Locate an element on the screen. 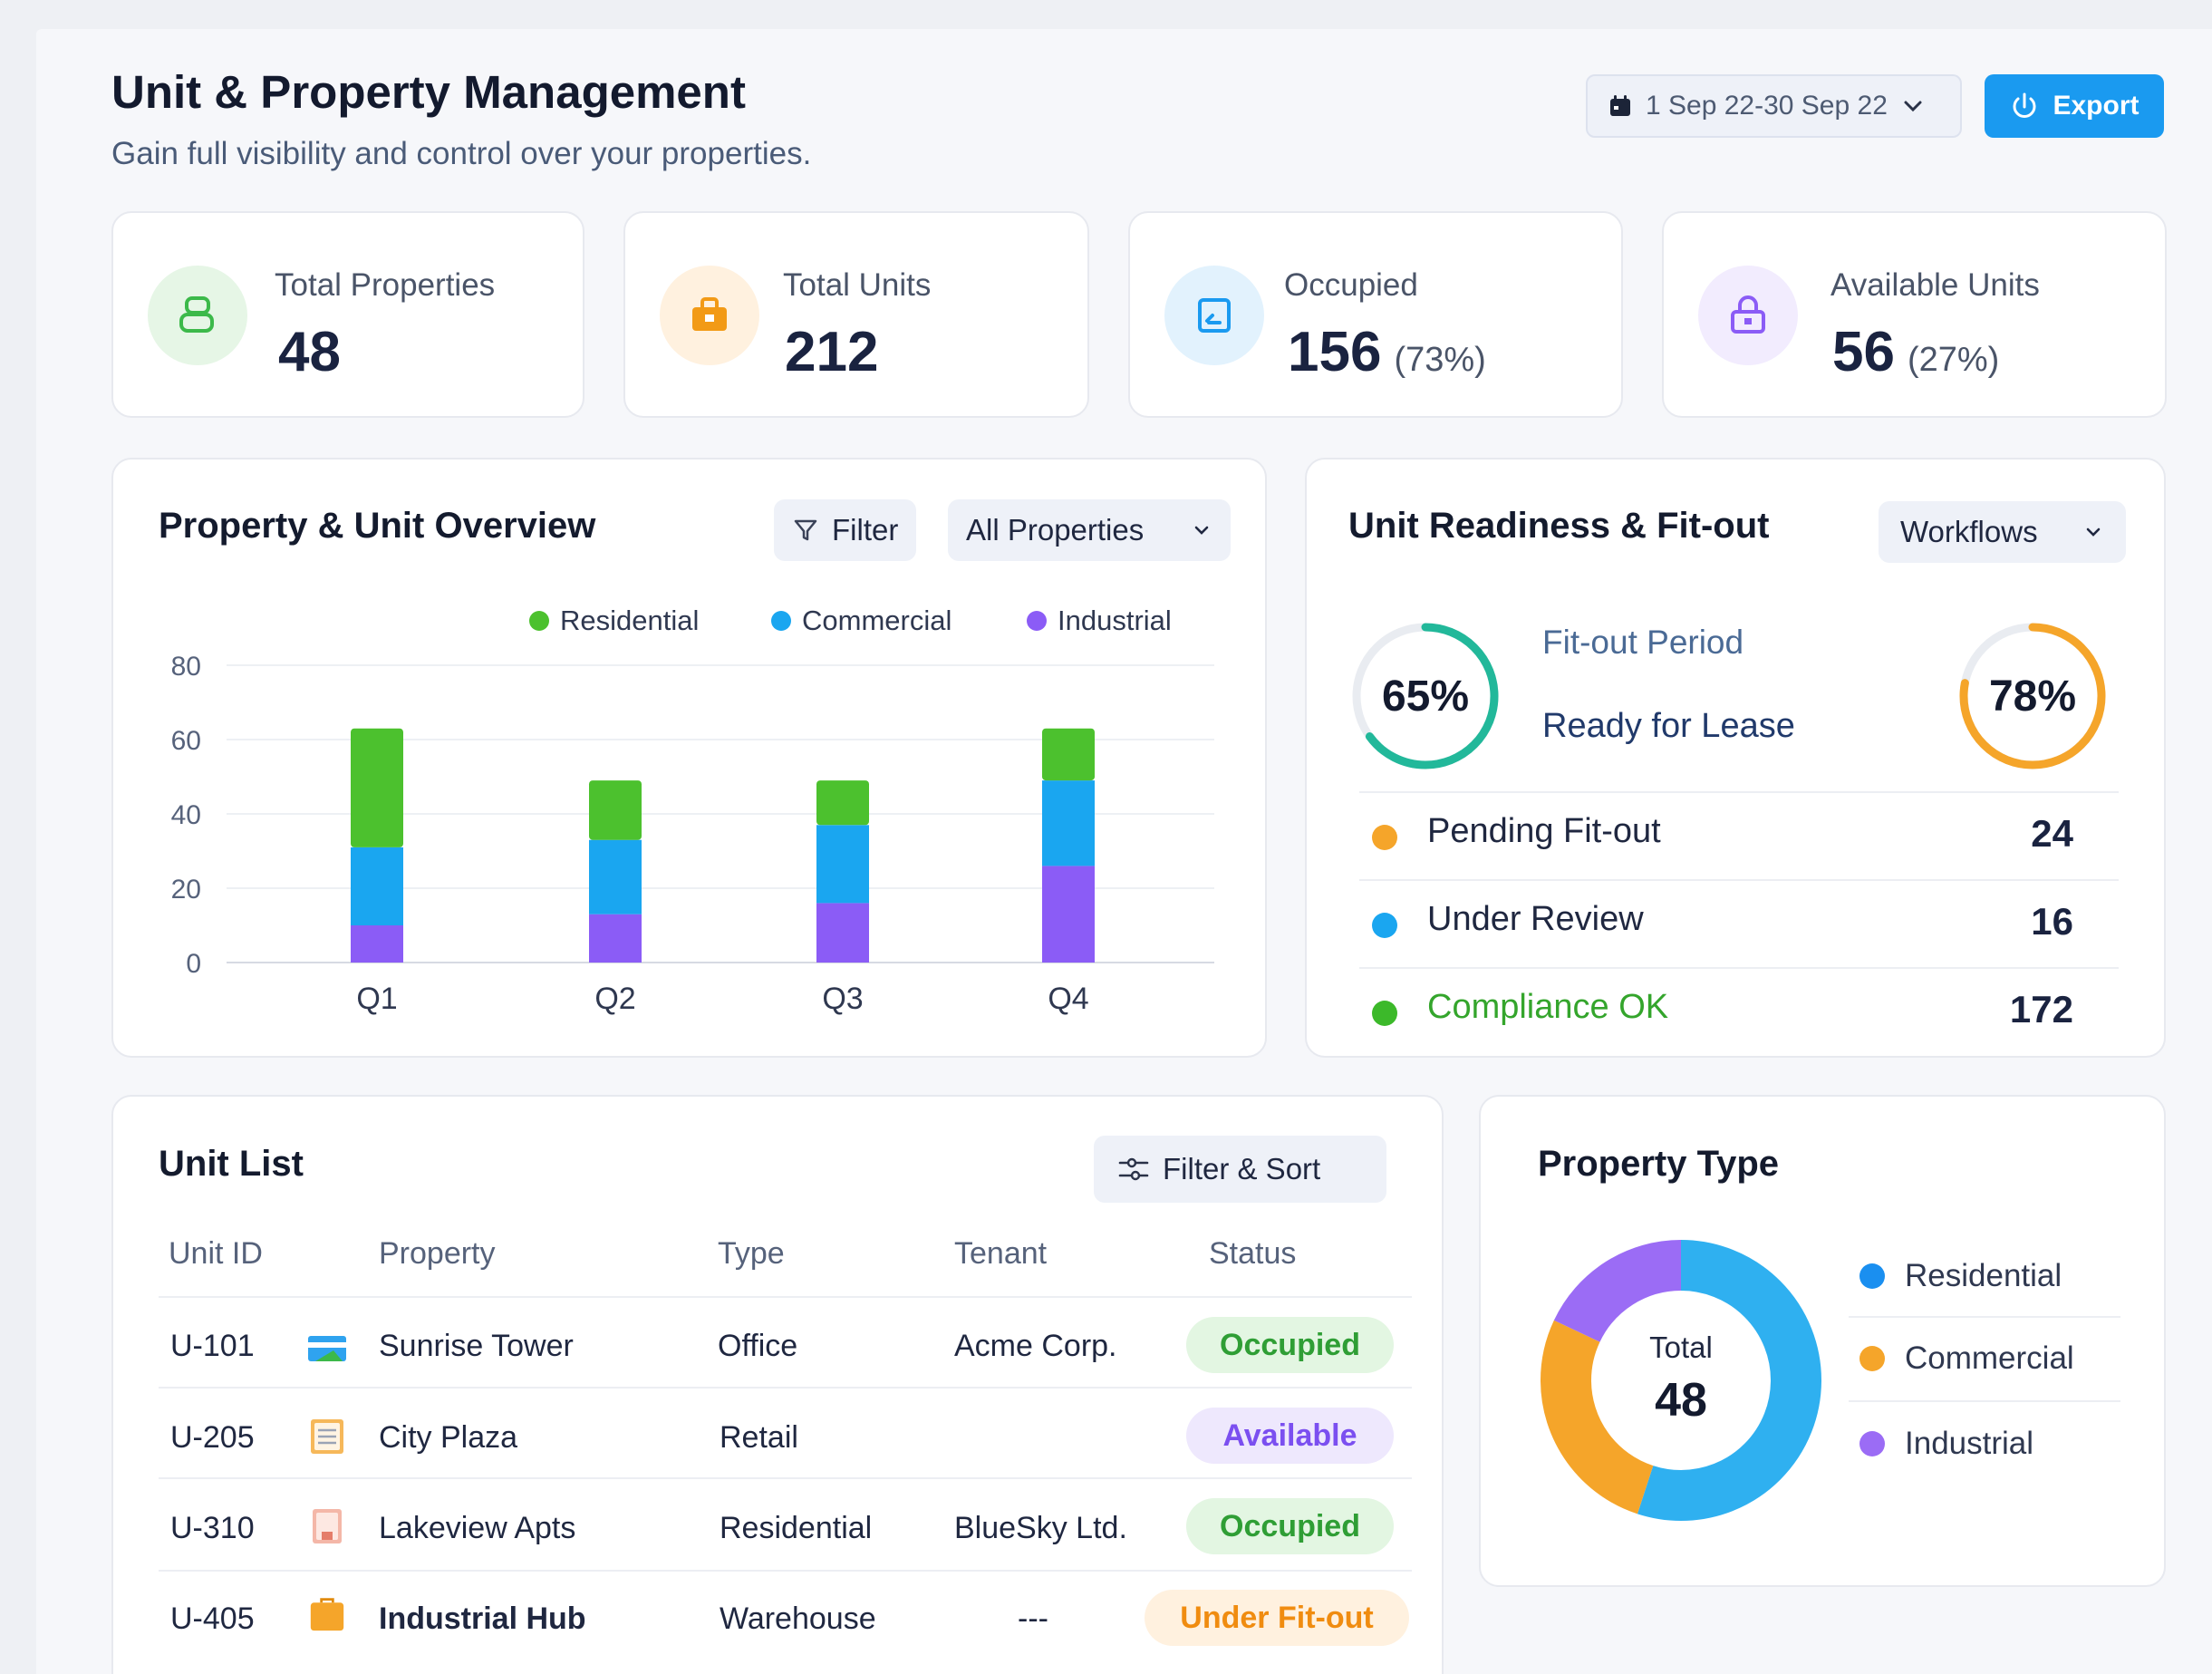 The width and height of the screenshot is (2212, 1674). type-cell: Retail is located at coordinates (759, 1437).